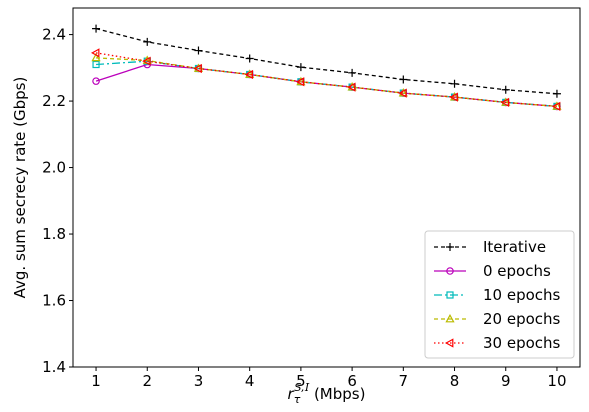 The image size is (589, 412). Describe the element at coordinates (514, 247) in the screenshot. I see `legend-label: Iterative` at that location.